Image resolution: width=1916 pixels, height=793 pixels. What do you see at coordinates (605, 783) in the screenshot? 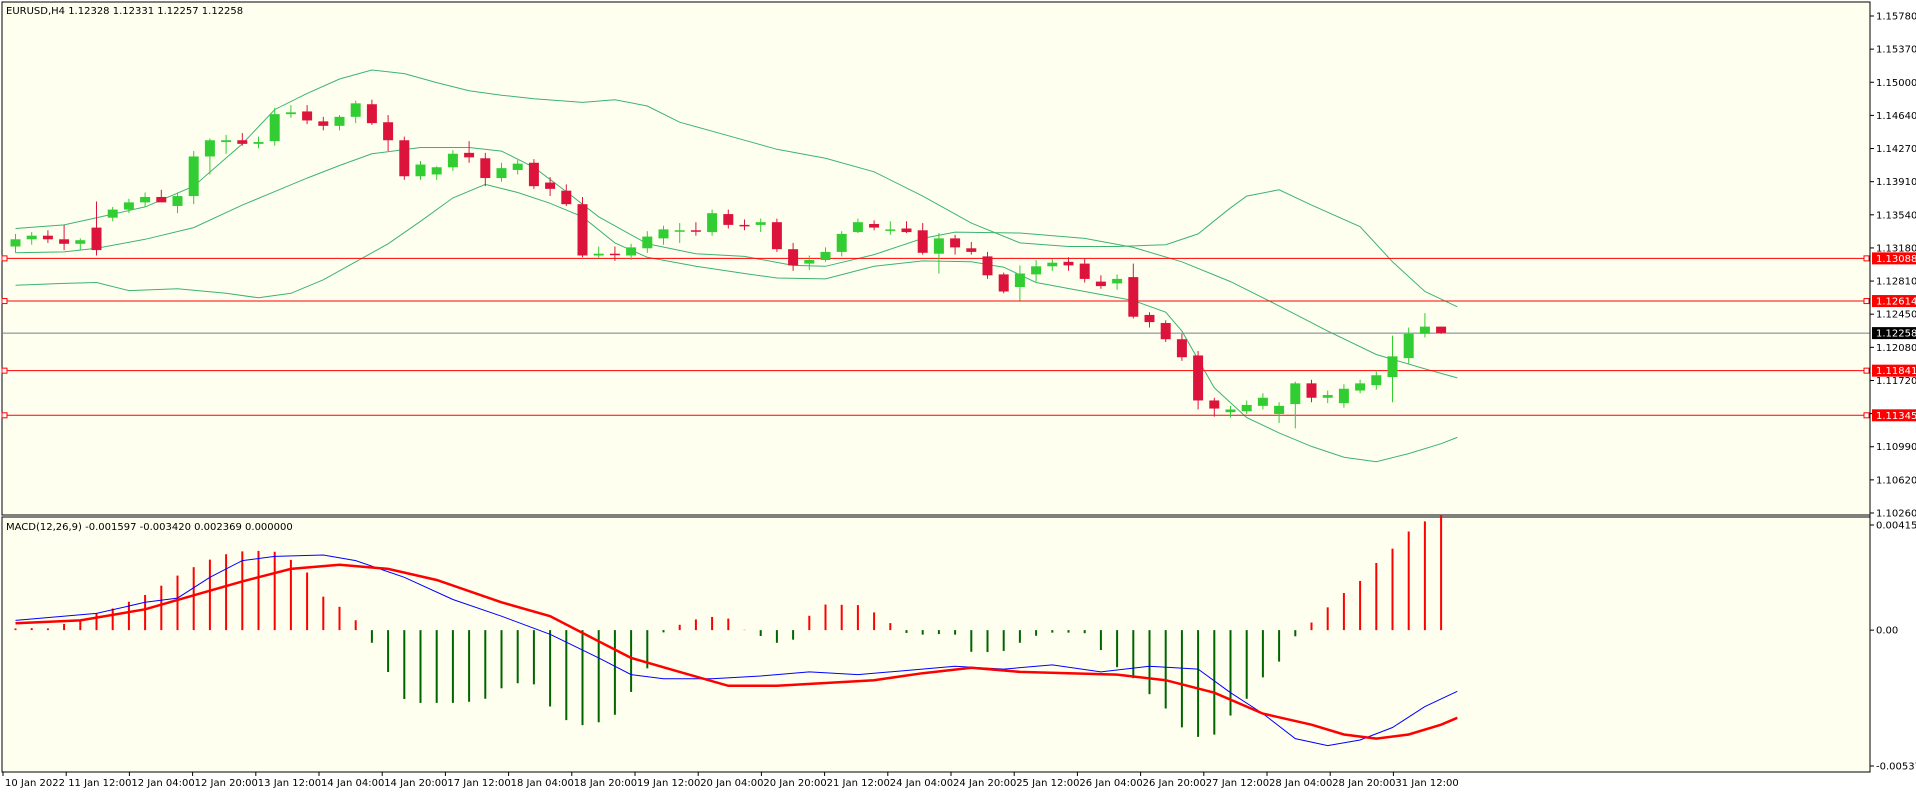
I see `time-axis-label: 18 Jan 20:00` at bounding box center [605, 783].